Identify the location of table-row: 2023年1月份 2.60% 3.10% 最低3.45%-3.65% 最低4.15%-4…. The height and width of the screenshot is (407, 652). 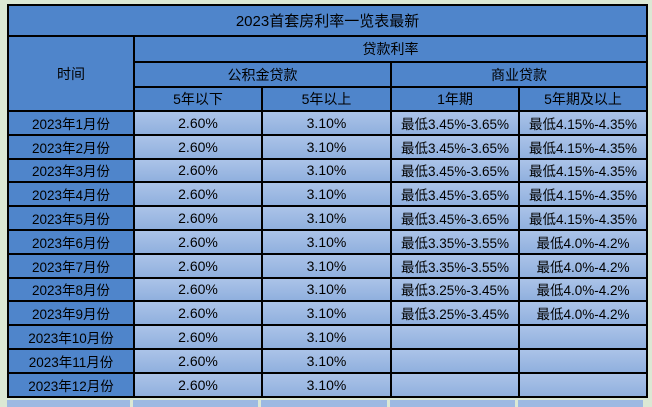
(328, 123).